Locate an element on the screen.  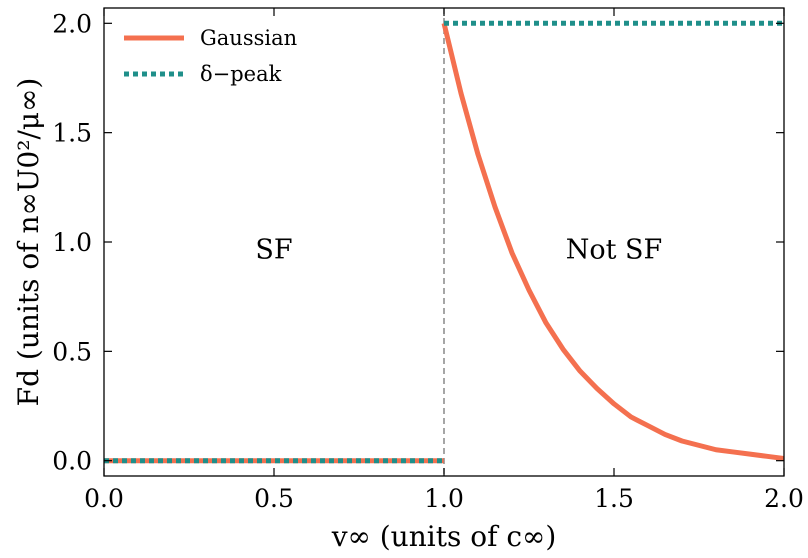
x-tick-label: 0.0 is located at coordinates (104, 498).